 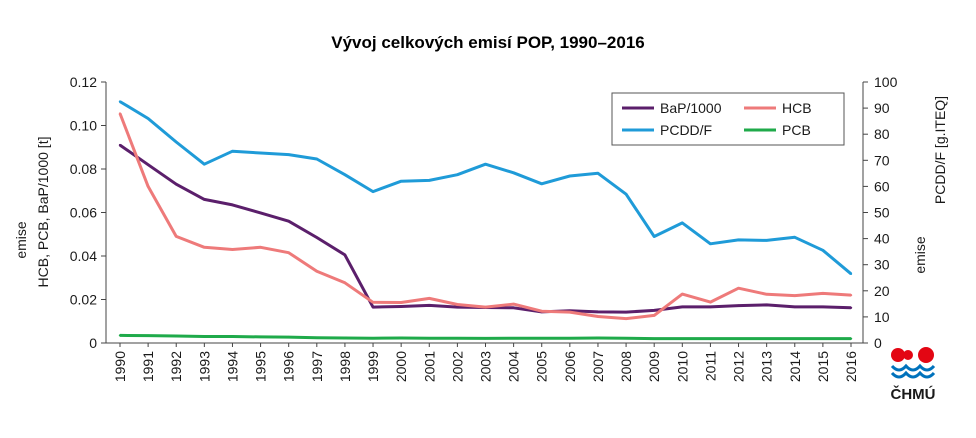 What do you see at coordinates (93, 343) in the screenshot?
I see `left-y-tick-label: 0` at bounding box center [93, 343].